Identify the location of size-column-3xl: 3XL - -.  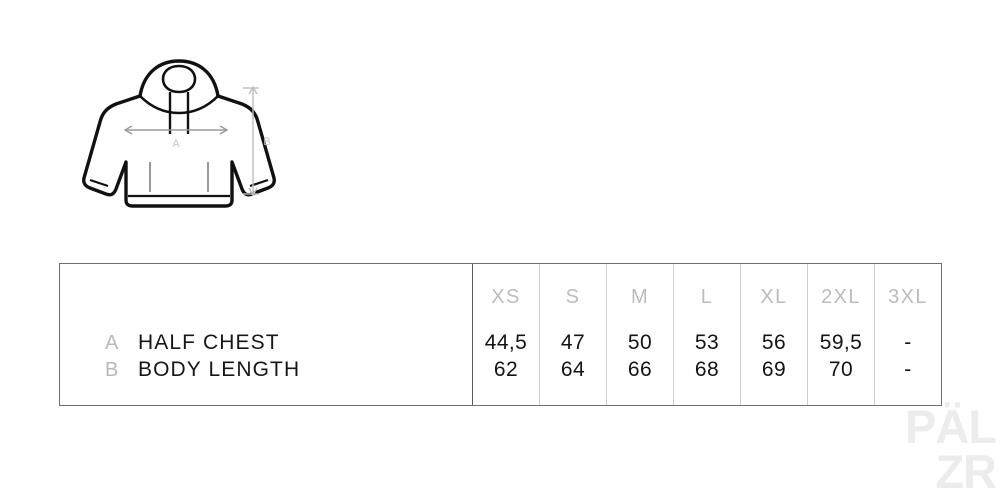
(908, 334).